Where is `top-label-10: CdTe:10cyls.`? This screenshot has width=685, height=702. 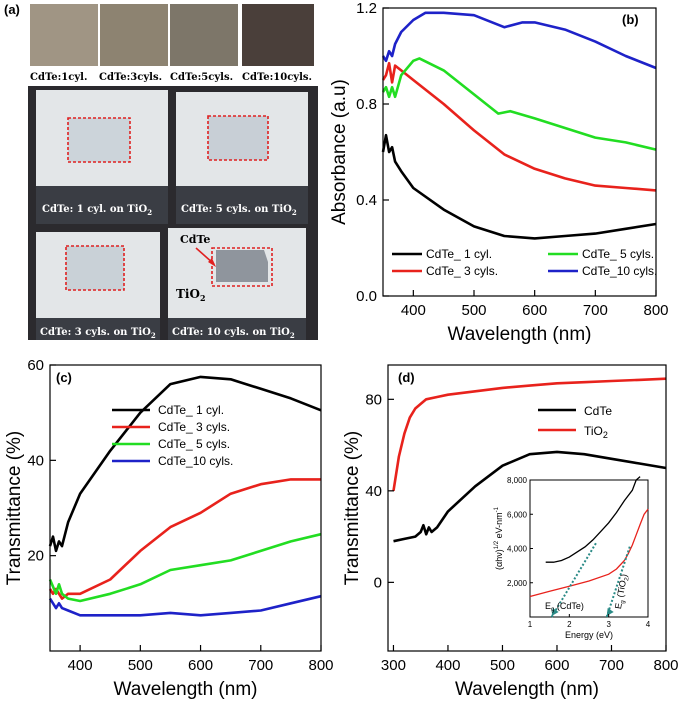
top-label-10: CdTe:10cyls. is located at coordinates (277, 77).